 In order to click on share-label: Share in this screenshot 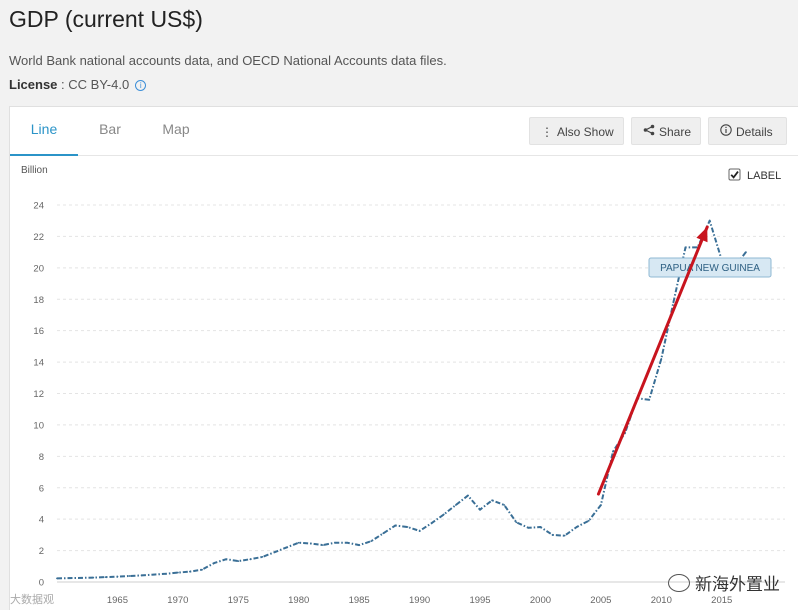, I will do `click(675, 132)`.